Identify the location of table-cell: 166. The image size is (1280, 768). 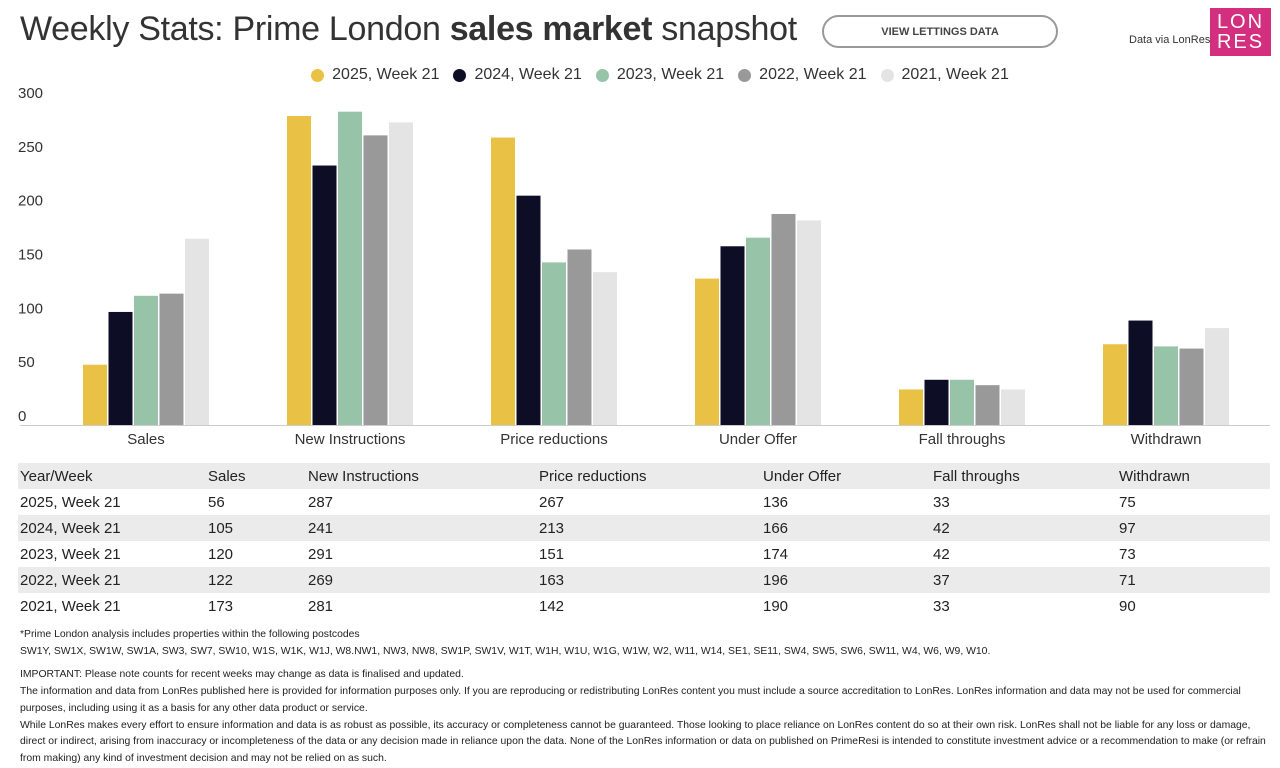
(776, 528).